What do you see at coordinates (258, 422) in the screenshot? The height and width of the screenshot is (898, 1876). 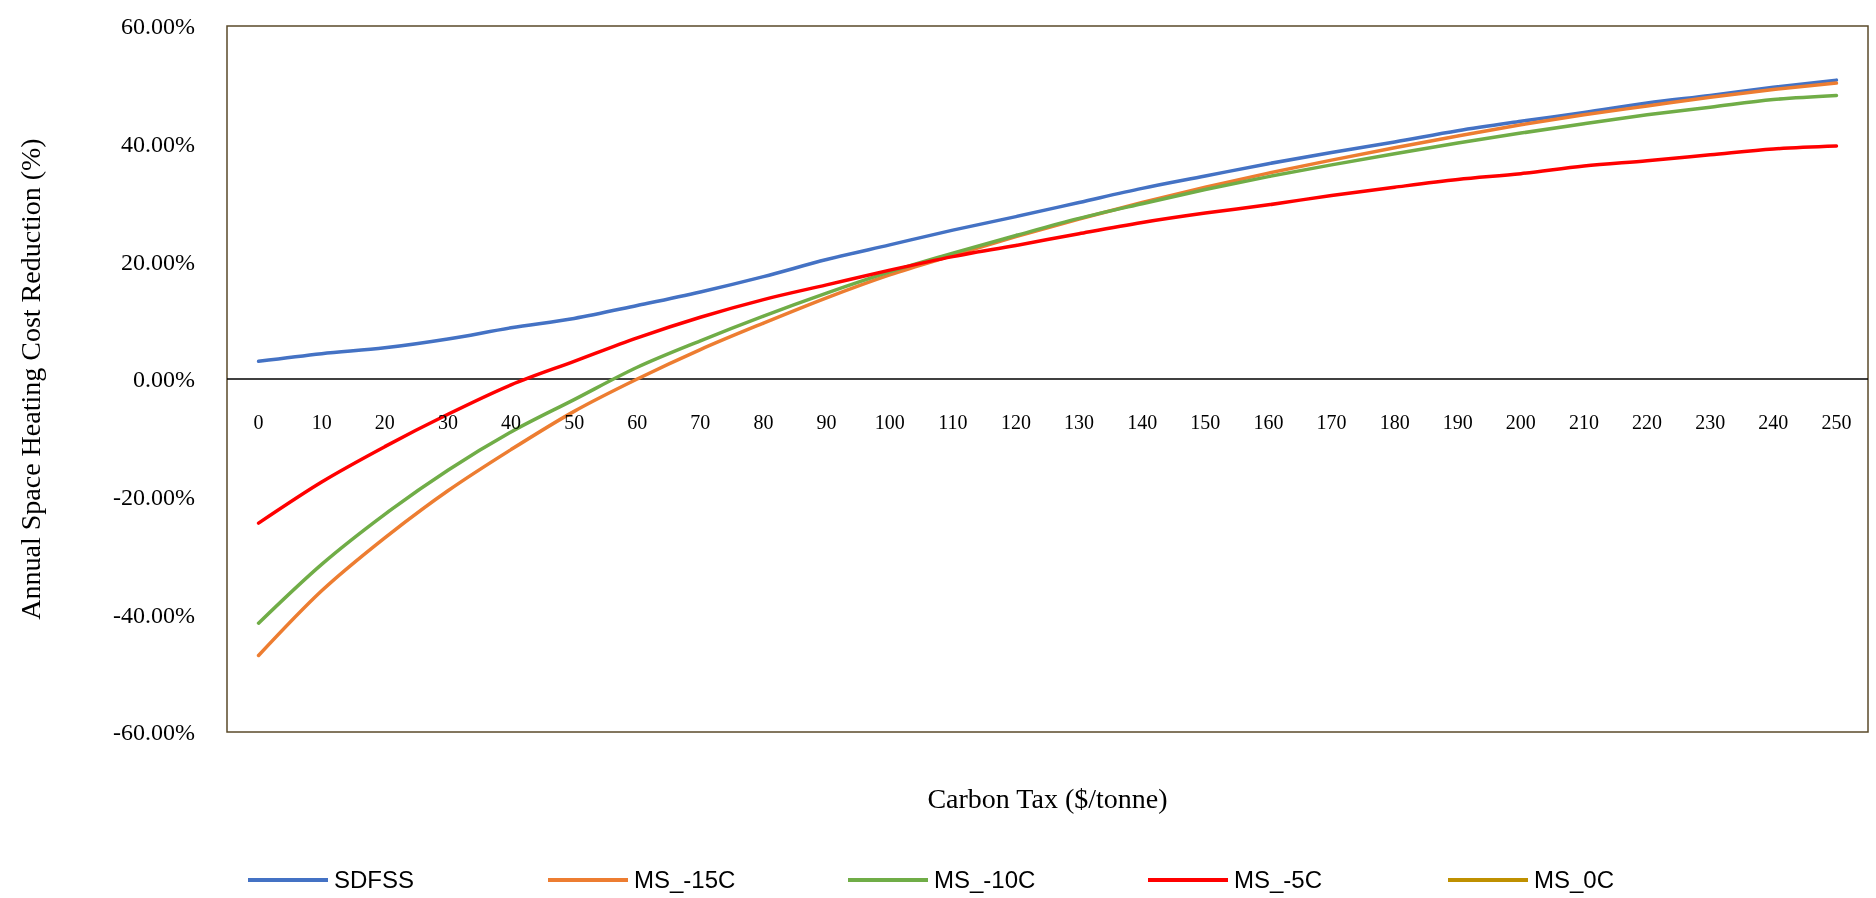 I see `x-tick-label: 0` at bounding box center [258, 422].